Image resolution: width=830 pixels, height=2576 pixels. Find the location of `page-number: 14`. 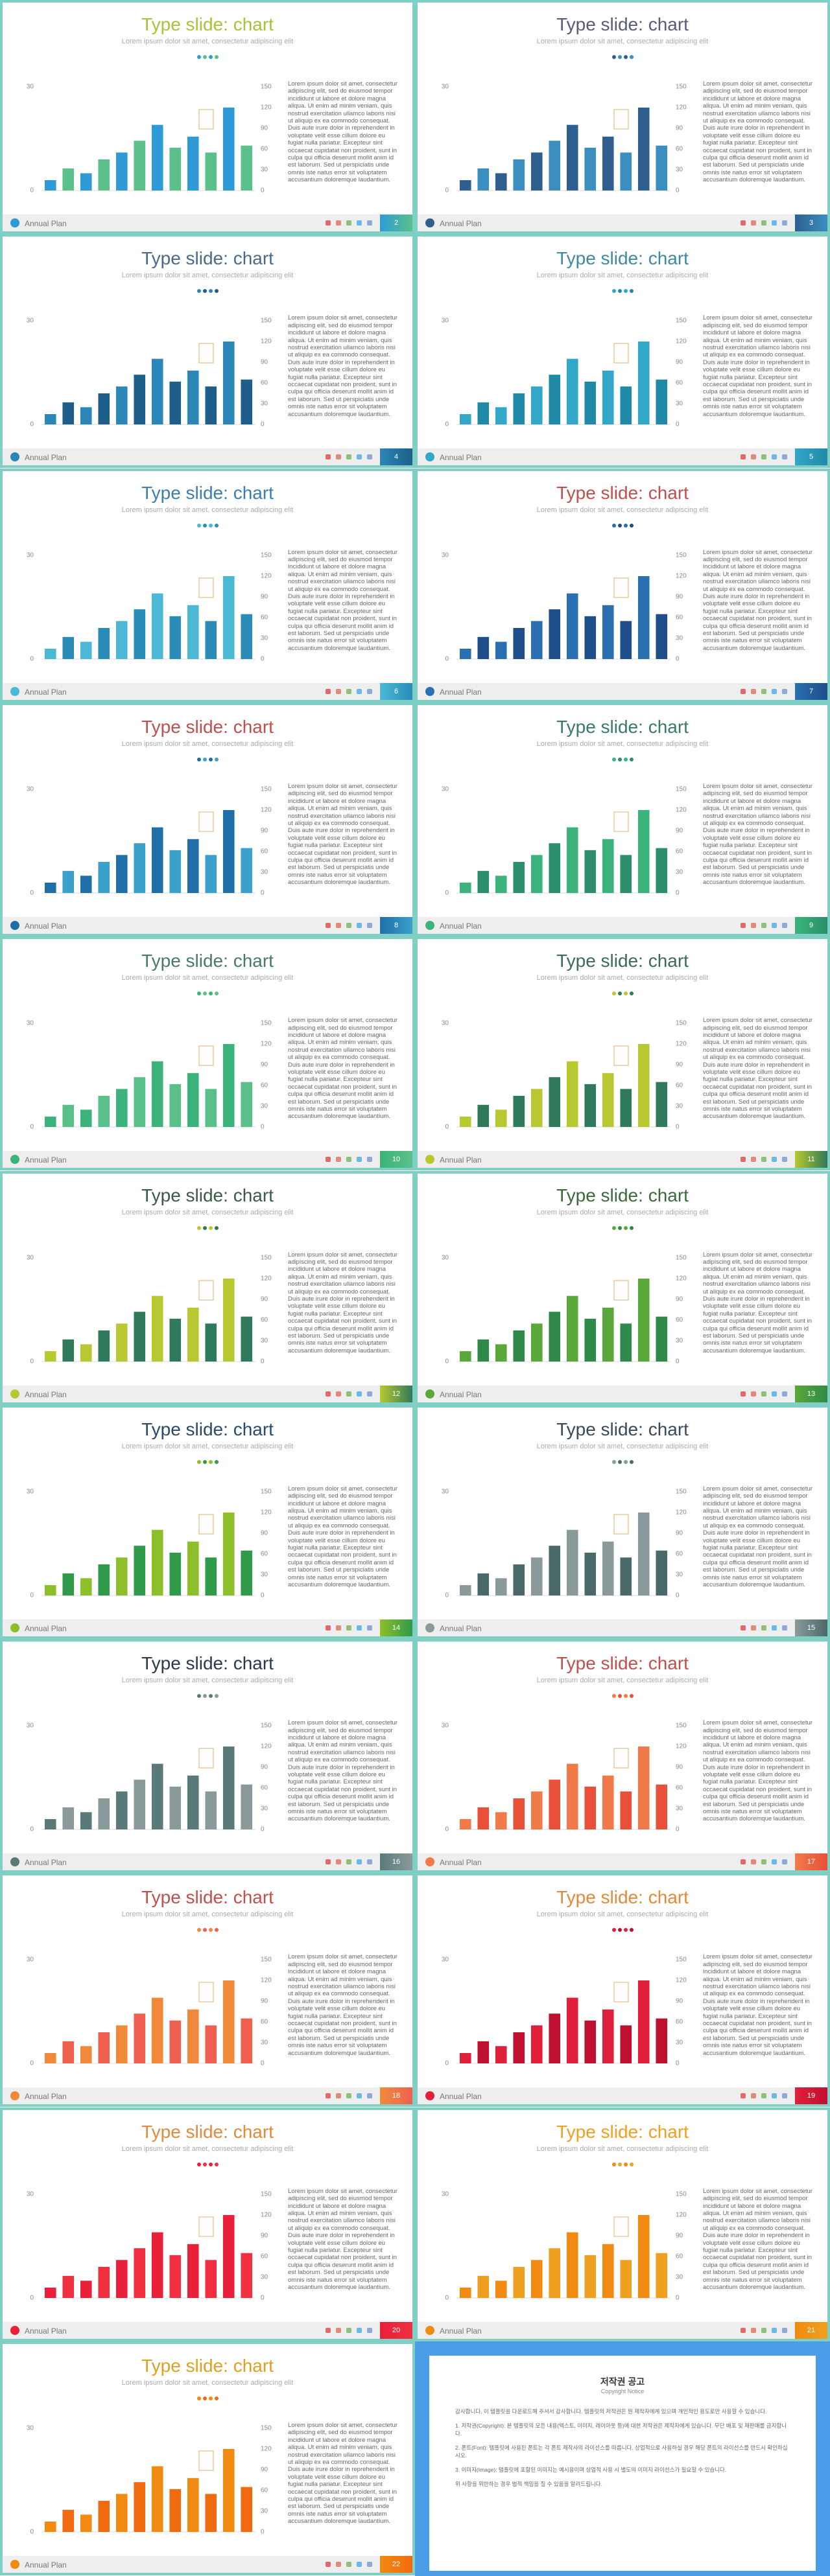

page-number: 14 is located at coordinates (396, 1627).